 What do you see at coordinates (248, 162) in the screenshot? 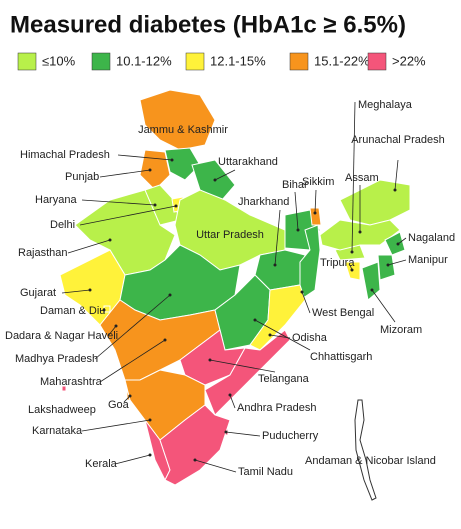
I see `region-label: Uttarakhand` at bounding box center [248, 162].